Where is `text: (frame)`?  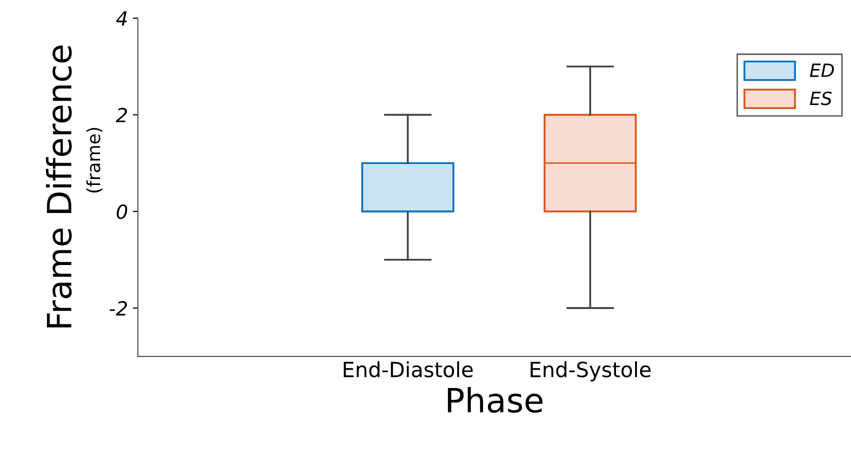 text: (frame) is located at coordinates (94, 160).